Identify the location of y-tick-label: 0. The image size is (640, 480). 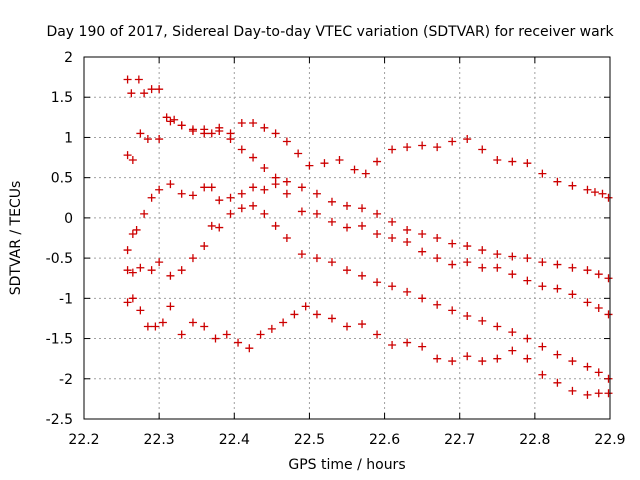
(68, 219).